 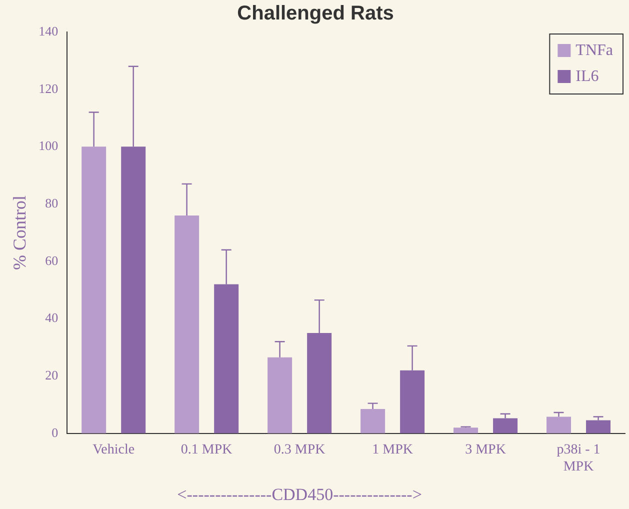 I want to click on y-tick-label: 80, so click(x=51, y=202).